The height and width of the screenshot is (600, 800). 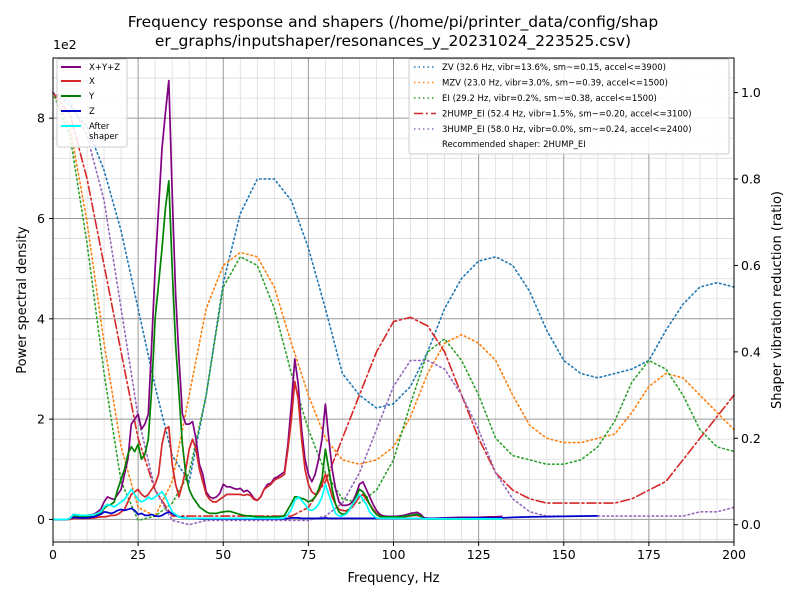 What do you see at coordinates (751, 92) in the screenshot?
I see `y2-tick-label: 1.0` at bounding box center [751, 92].